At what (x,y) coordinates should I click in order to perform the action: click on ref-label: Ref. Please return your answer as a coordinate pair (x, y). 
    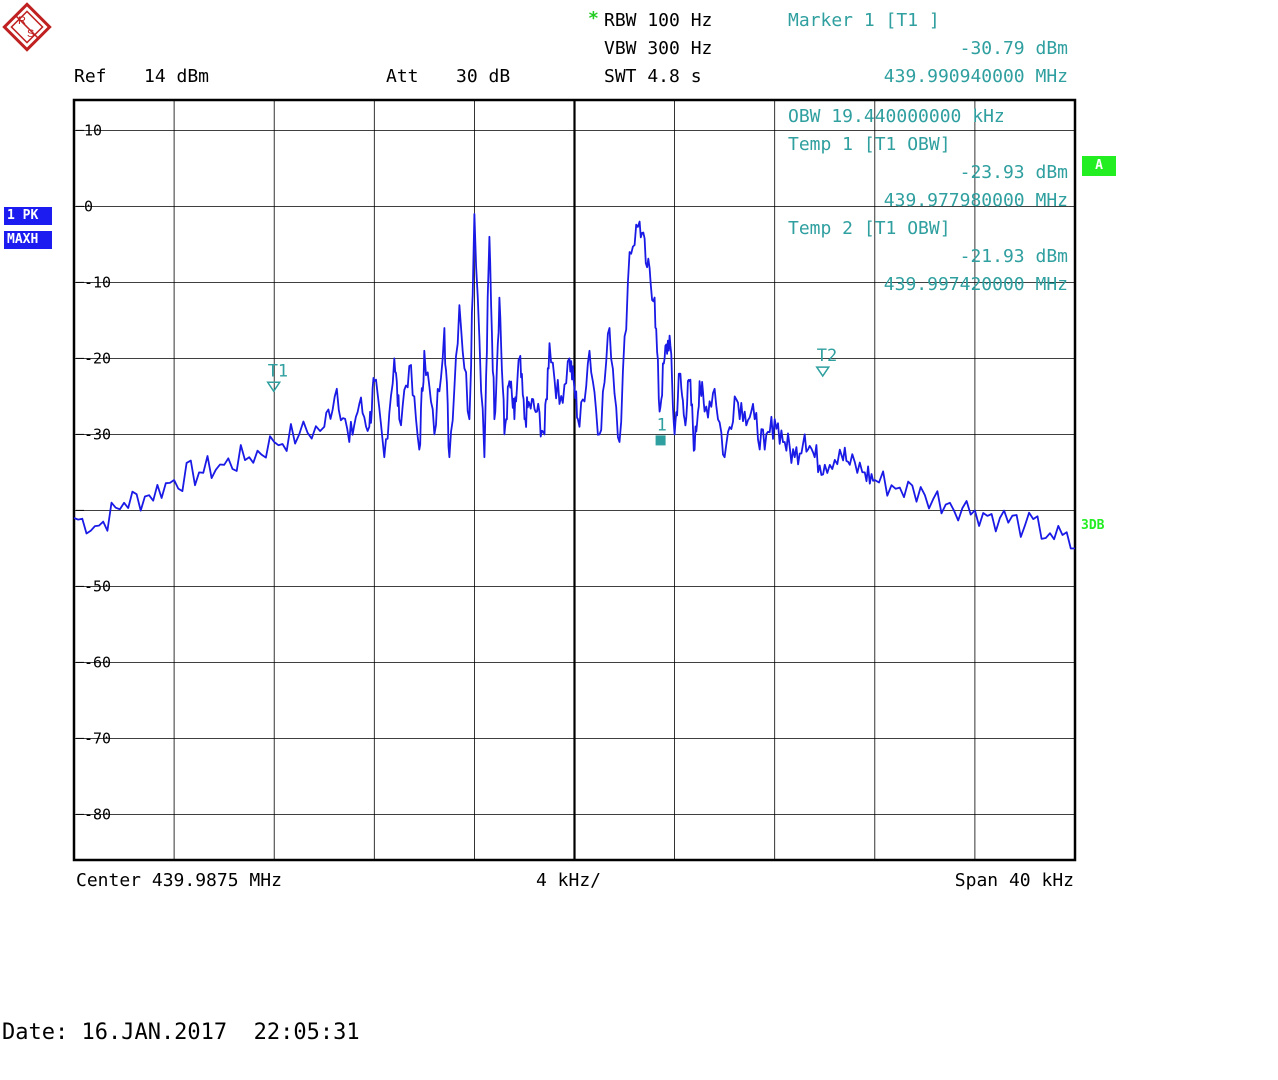
    Looking at the image, I should click on (90, 76).